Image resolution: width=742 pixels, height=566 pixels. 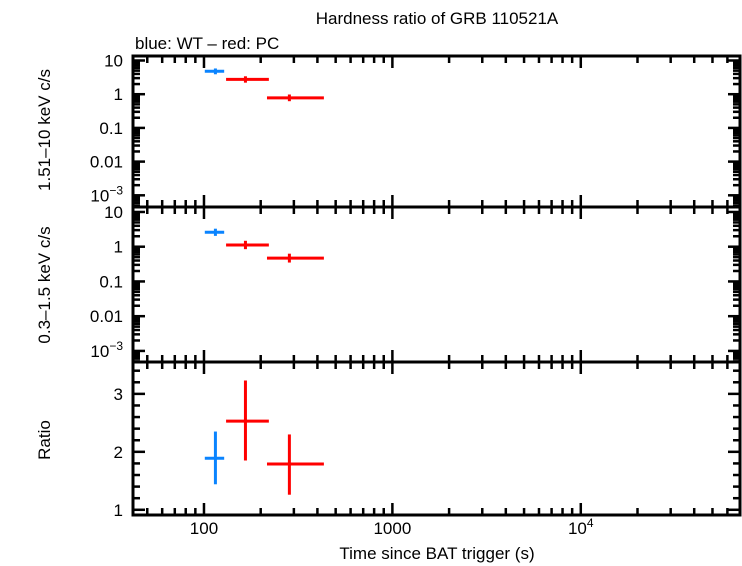 What do you see at coordinates (436, 553) in the screenshot?
I see `x-axis-label: Time since BAT trigger (s)` at bounding box center [436, 553].